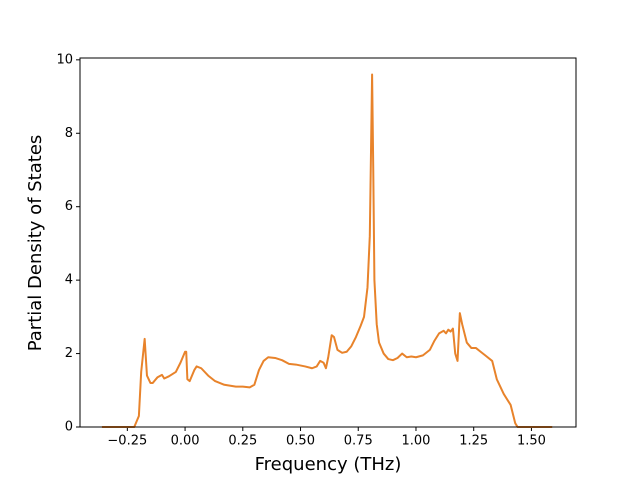 The image size is (640, 480). Describe the element at coordinates (358, 441) in the screenshot. I see `x-tick-label: 0.75` at that location.